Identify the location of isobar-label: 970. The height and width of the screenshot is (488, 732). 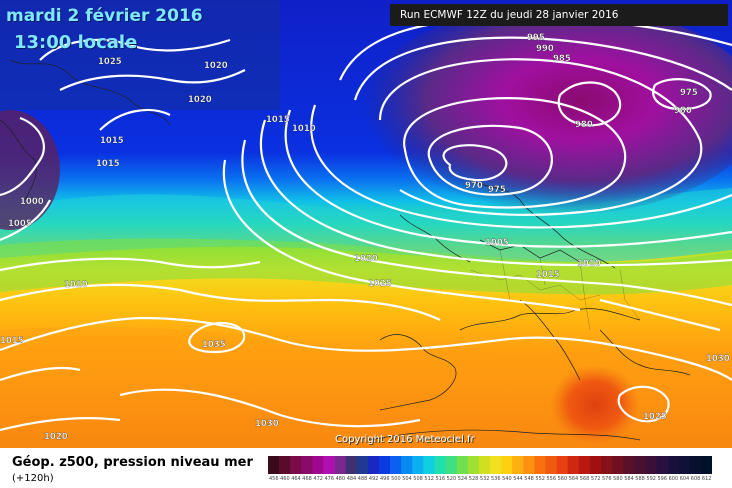
(474, 186).